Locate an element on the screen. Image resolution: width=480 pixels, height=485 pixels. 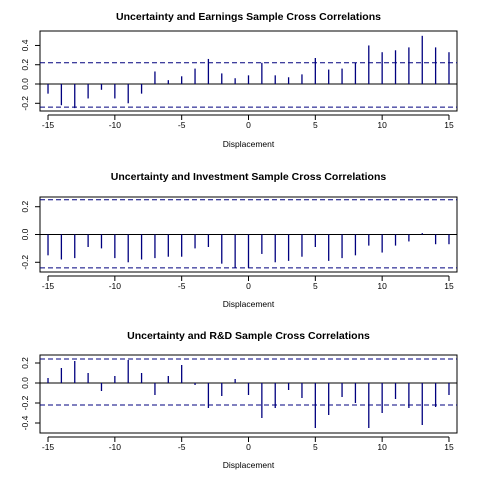
y-tick-label: 0.4 is located at coordinates (25, 45).